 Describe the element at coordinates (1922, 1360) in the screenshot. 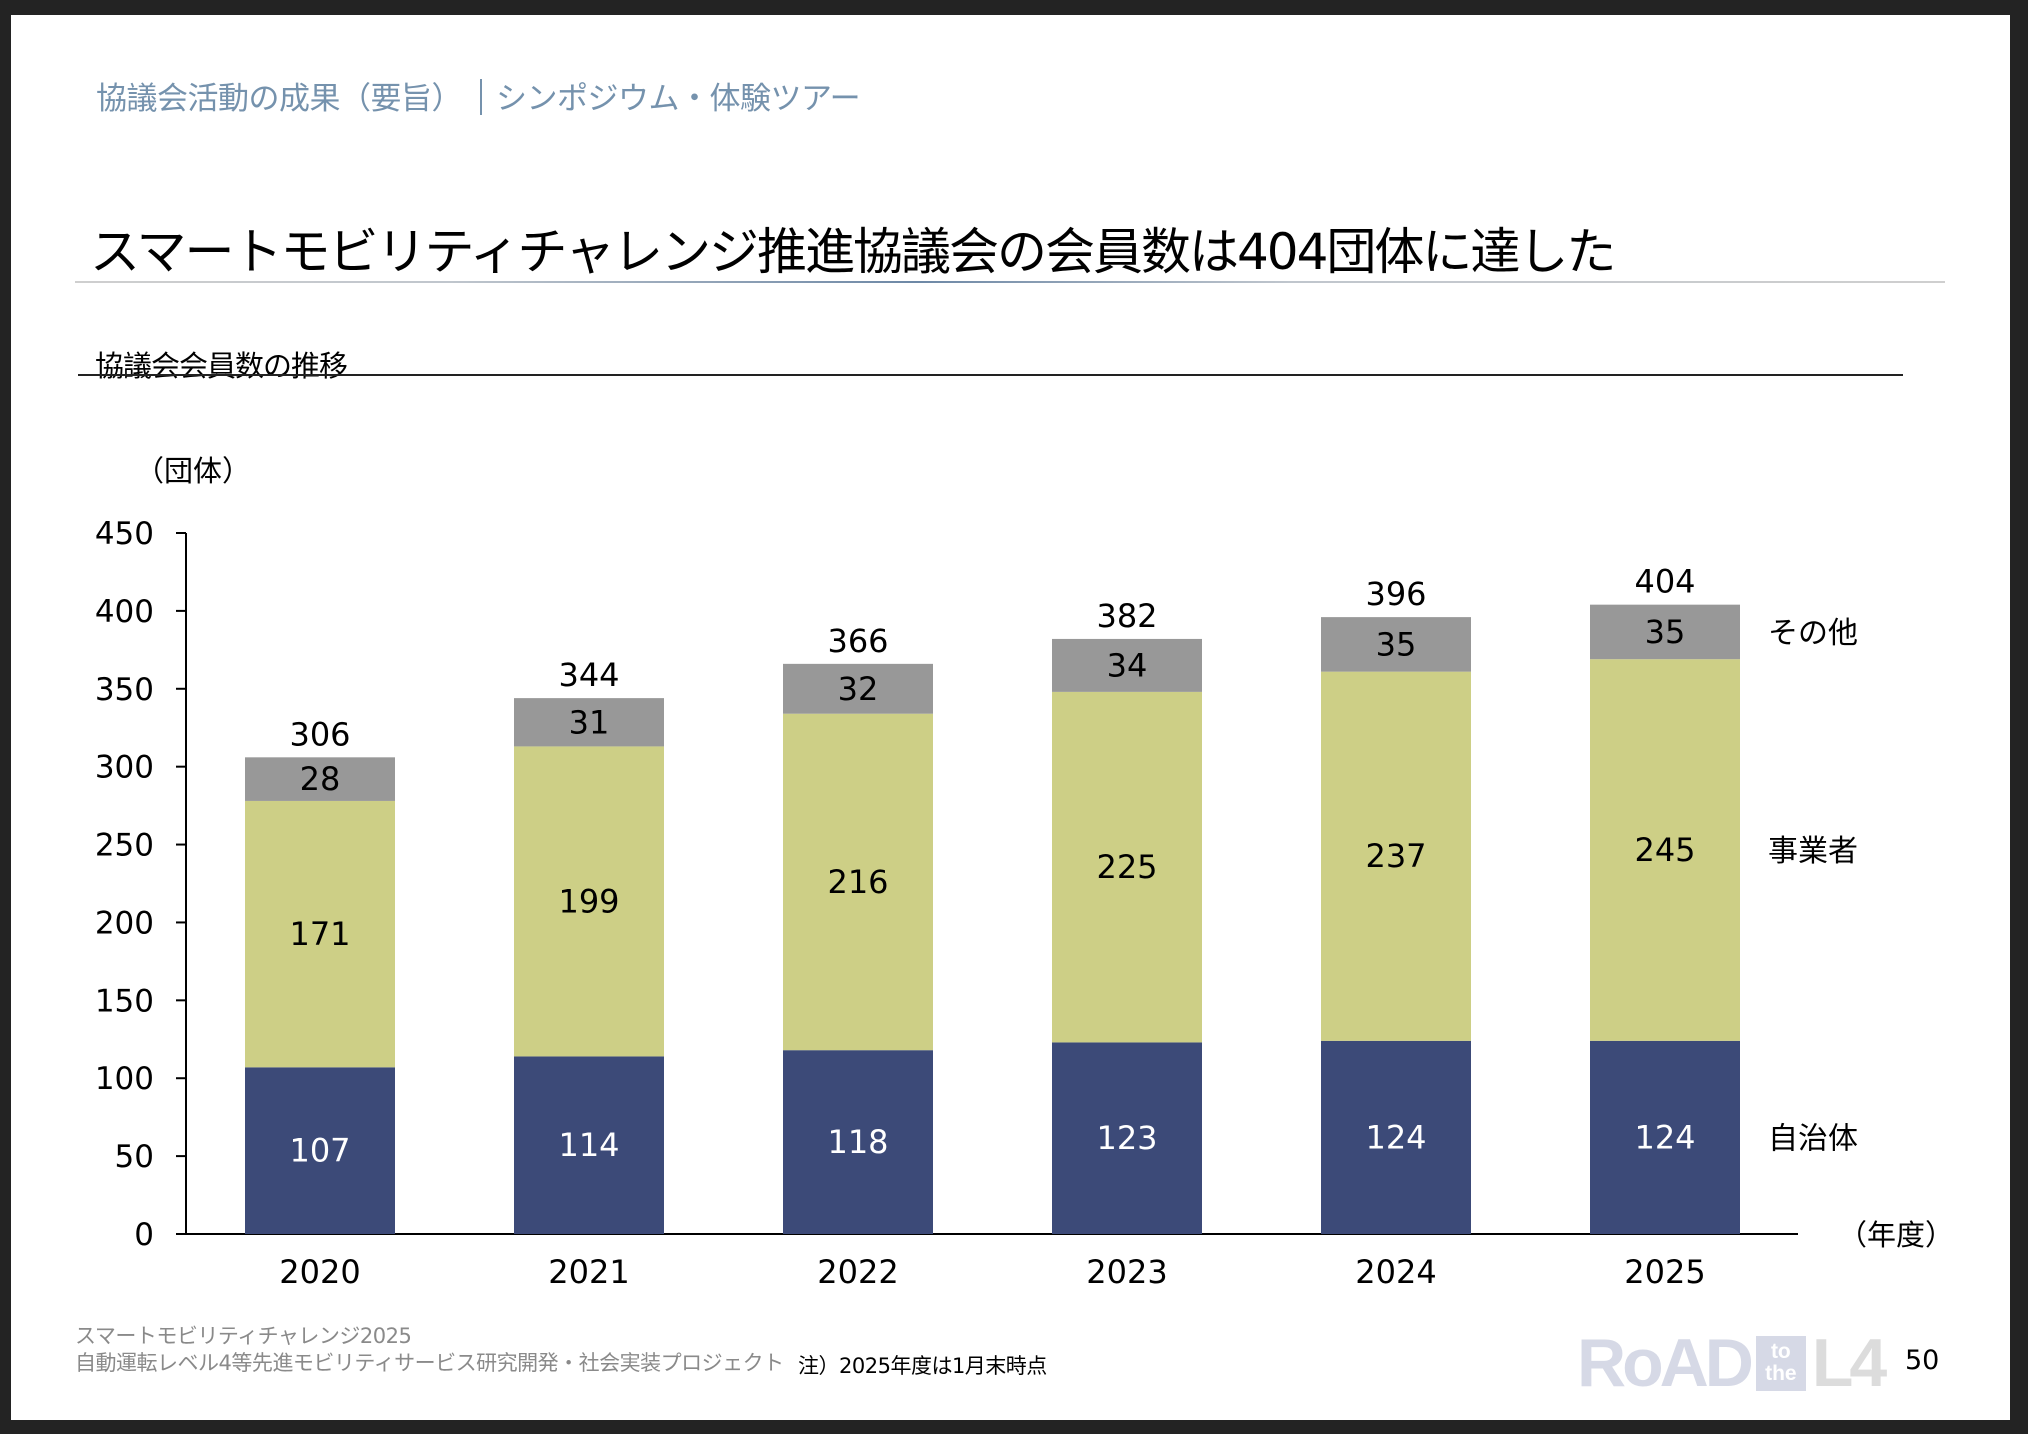

I see `page-number: 50` at that location.